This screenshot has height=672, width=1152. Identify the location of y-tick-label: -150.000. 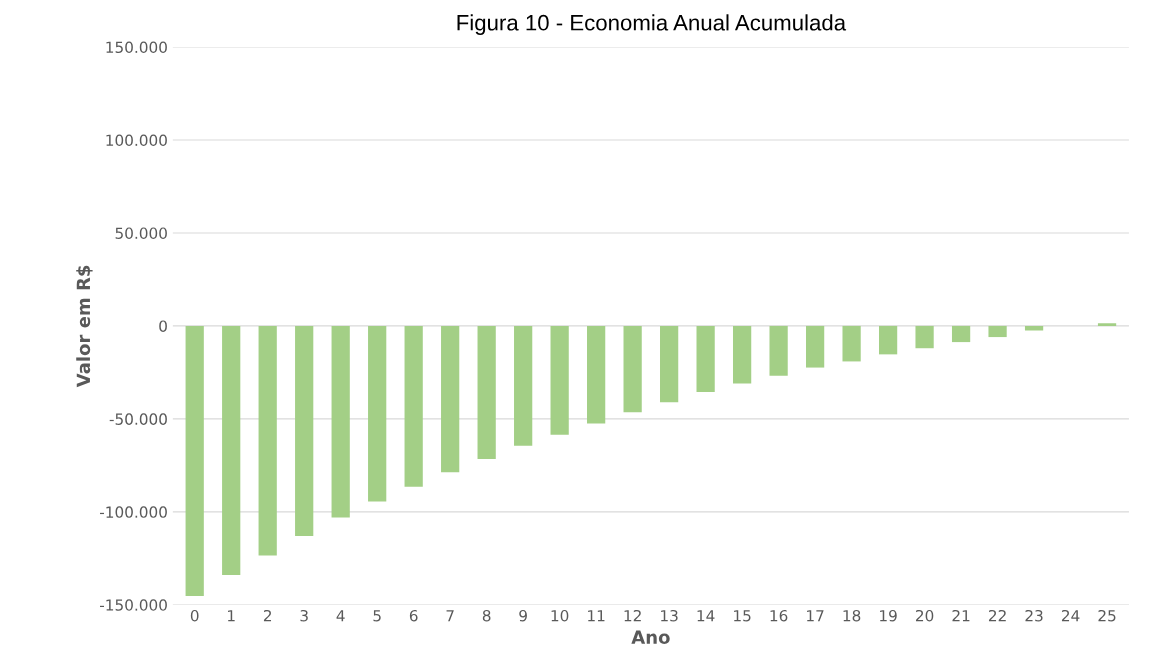
(133, 605).